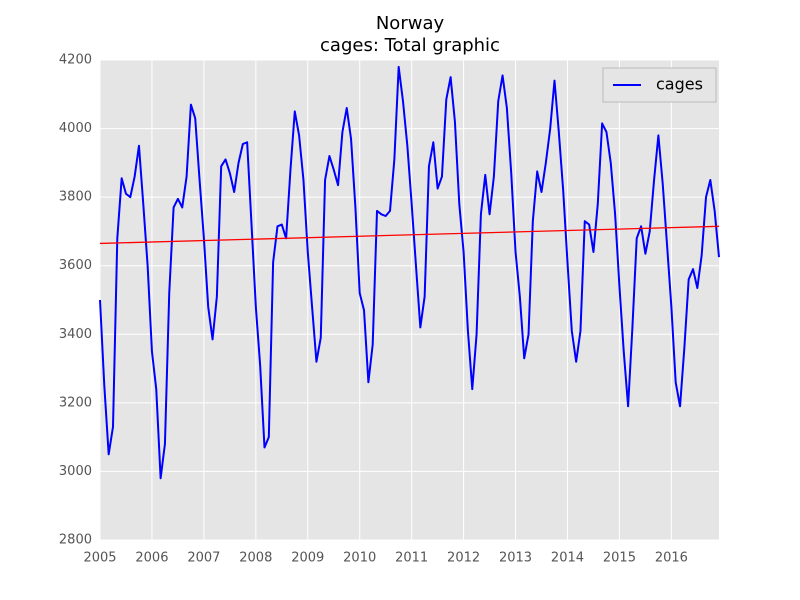  Describe the element at coordinates (255, 558) in the screenshot. I see `x-tick-label: 2008` at that location.